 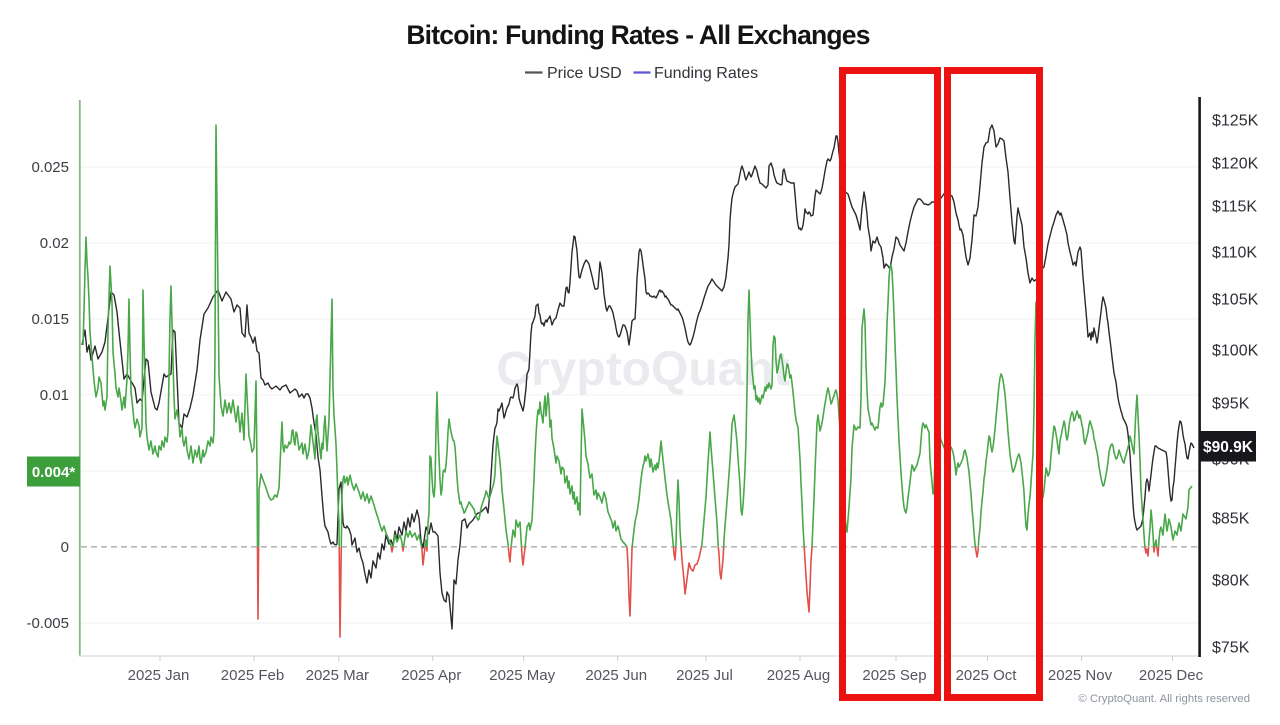 What do you see at coordinates (798, 675) in the screenshot?
I see `svg-text: 2025 Aug` at bounding box center [798, 675].